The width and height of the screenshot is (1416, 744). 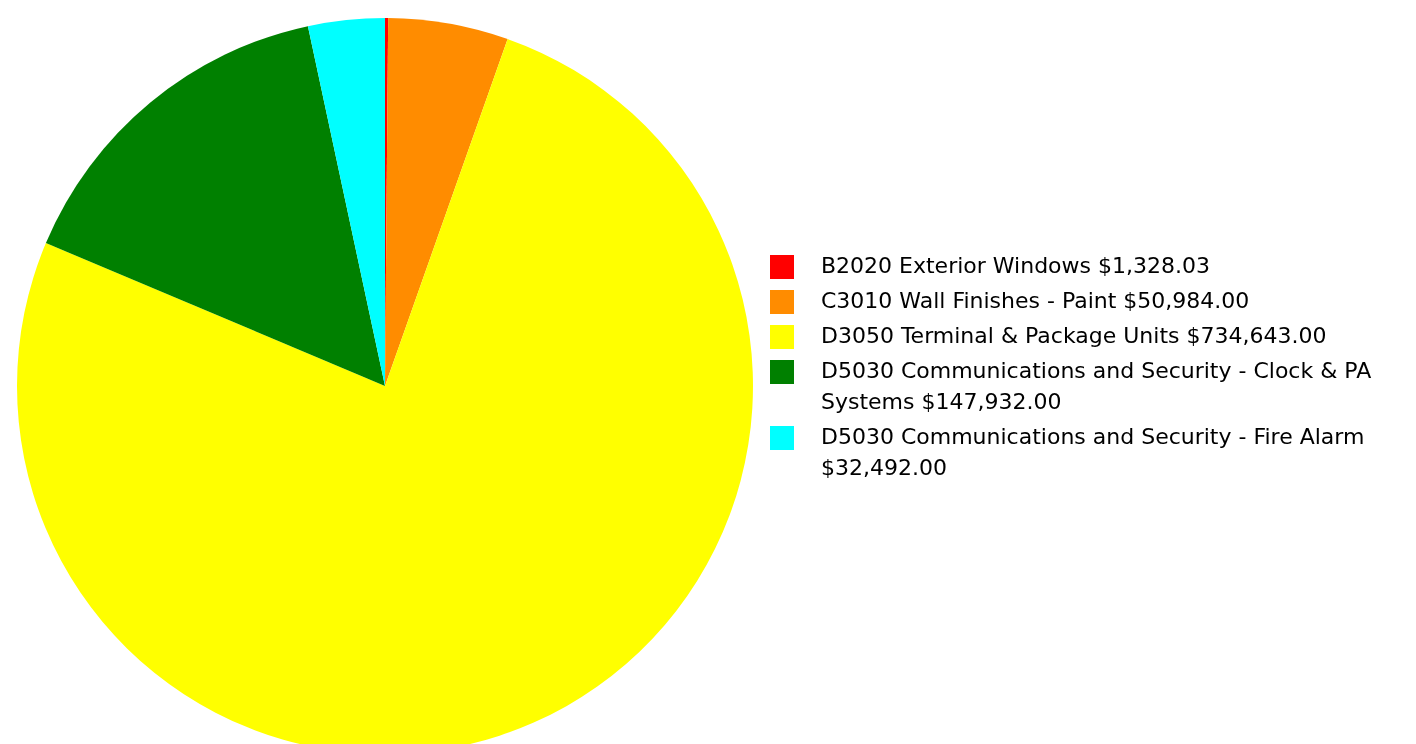 I want to click on data-label: $32,492.00, so click(x=884, y=467).